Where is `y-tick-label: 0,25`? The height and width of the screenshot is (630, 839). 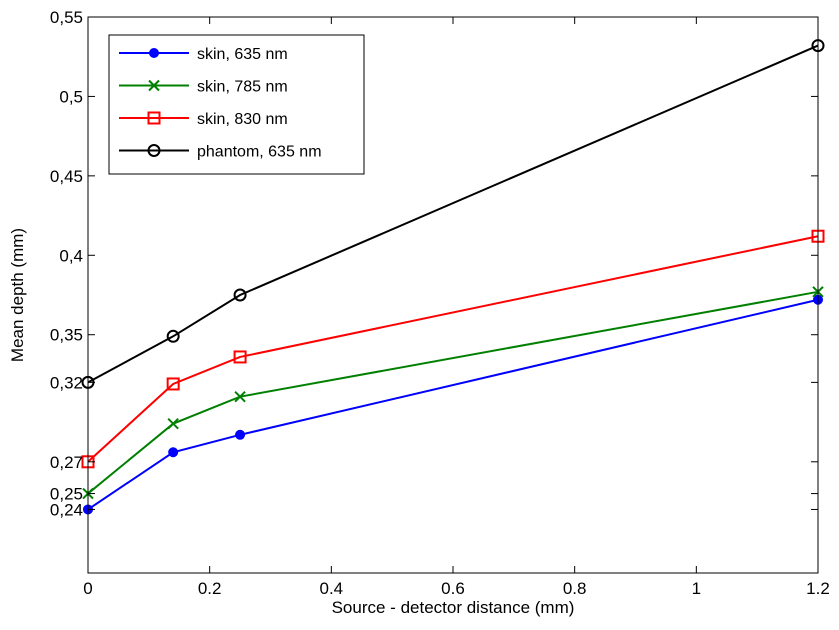
y-tick-label: 0,25 is located at coordinates (66, 494).